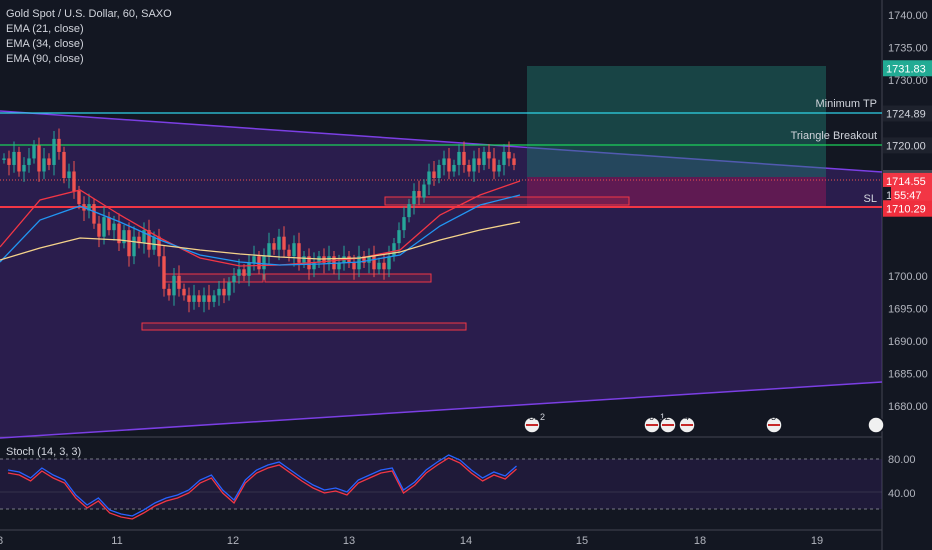 Image resolution: width=932 pixels, height=550 pixels. I want to click on economic-event-flag-icon, so click(876, 425).